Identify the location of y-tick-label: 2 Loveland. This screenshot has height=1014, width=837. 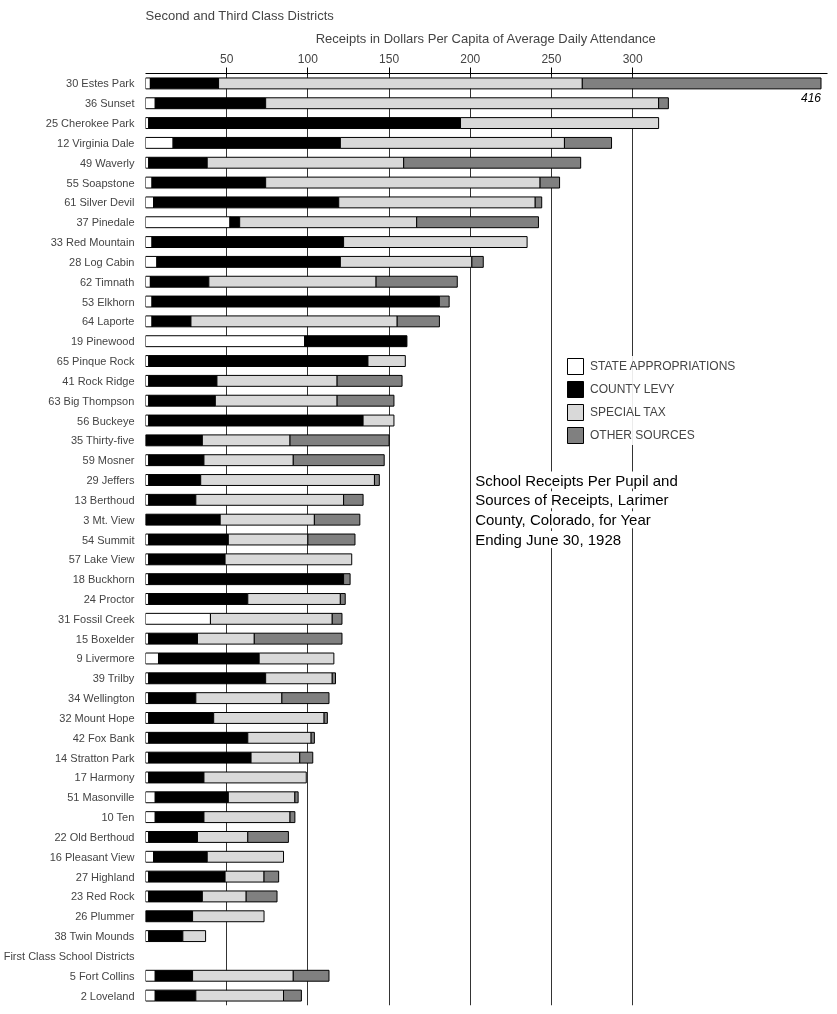
(107, 995).